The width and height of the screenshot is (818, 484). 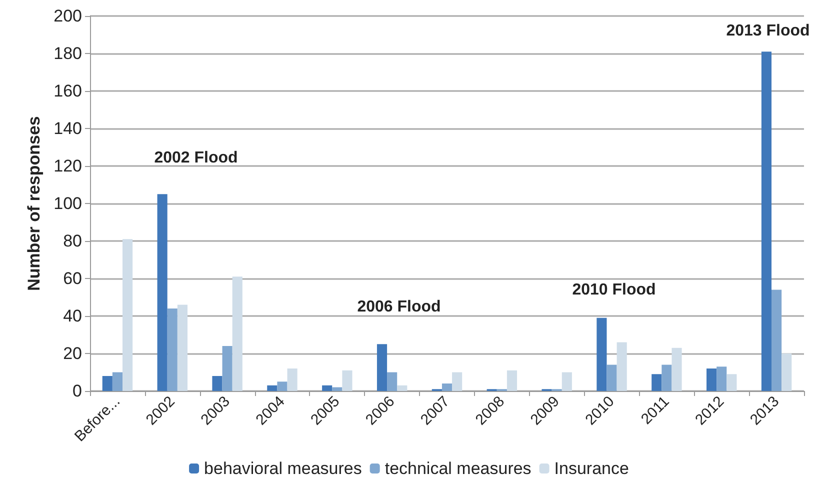 What do you see at coordinates (768, 31) in the screenshot?
I see `annotation: 2013 Flood` at bounding box center [768, 31].